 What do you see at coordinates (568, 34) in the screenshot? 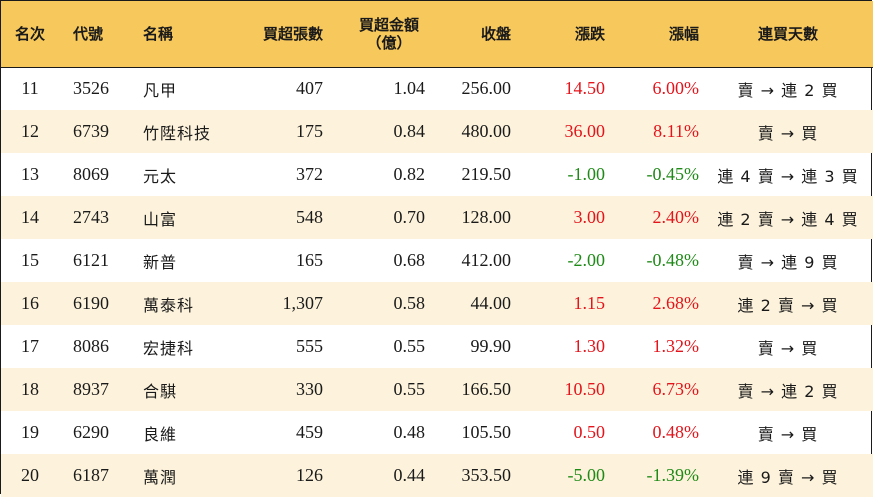
I see `header-change: 漲跌` at bounding box center [568, 34].